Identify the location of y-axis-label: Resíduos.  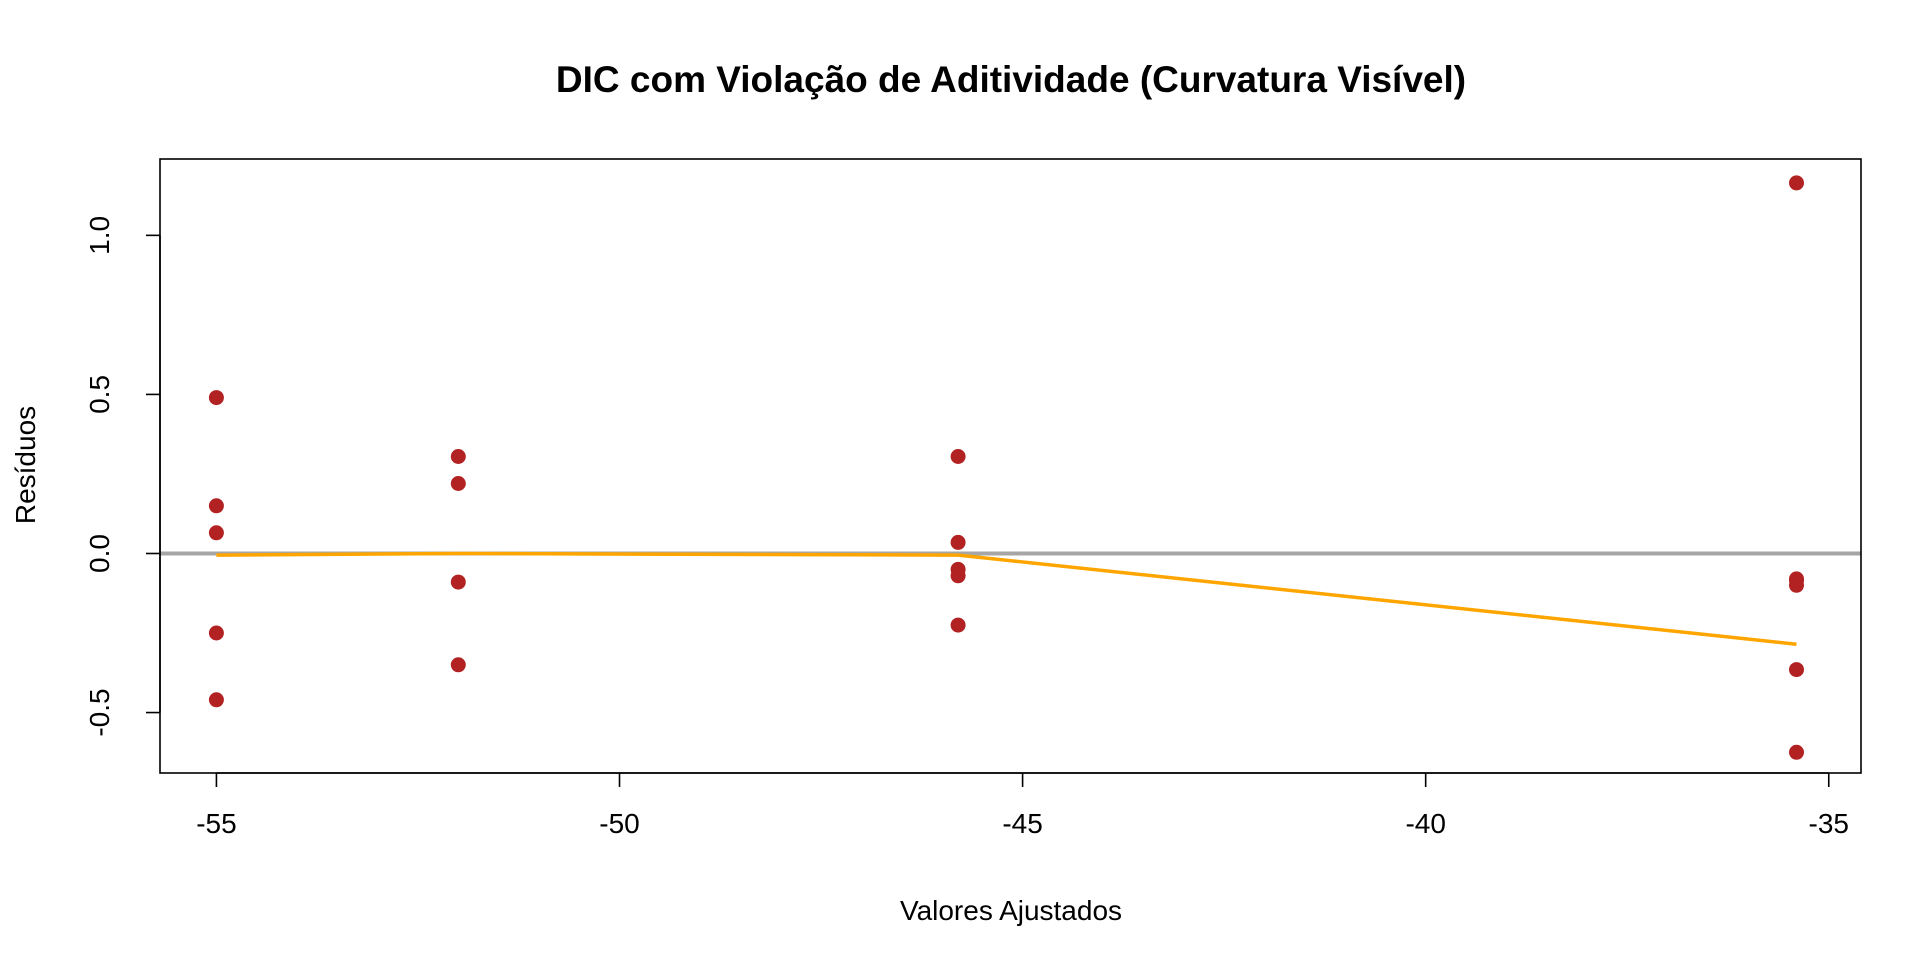
(25, 465).